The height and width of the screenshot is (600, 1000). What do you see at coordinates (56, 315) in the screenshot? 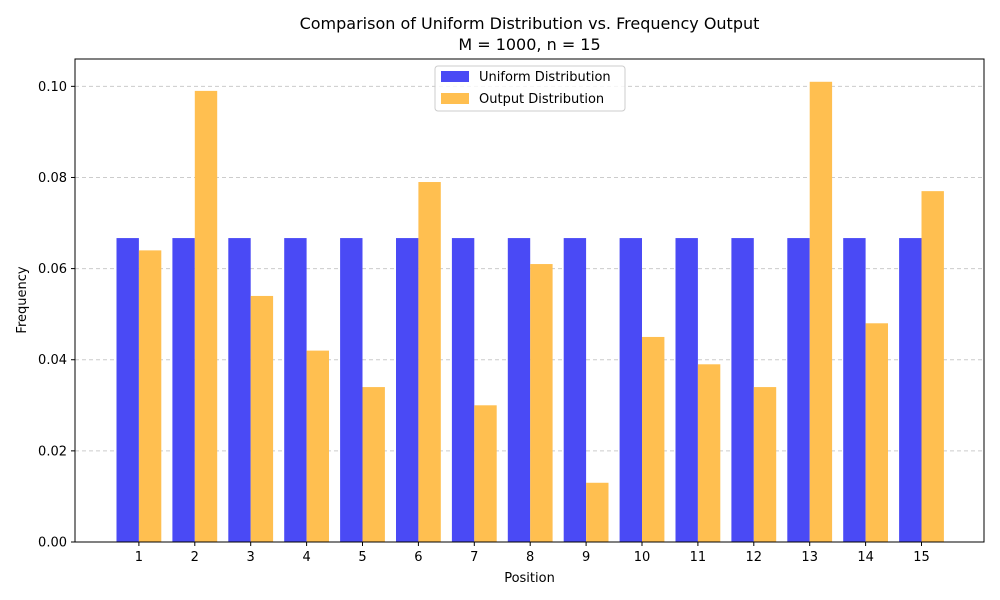
I see `y-axis-ticks: 0.00 0.02 0.04 0.06 0.08 0.10` at bounding box center [56, 315].